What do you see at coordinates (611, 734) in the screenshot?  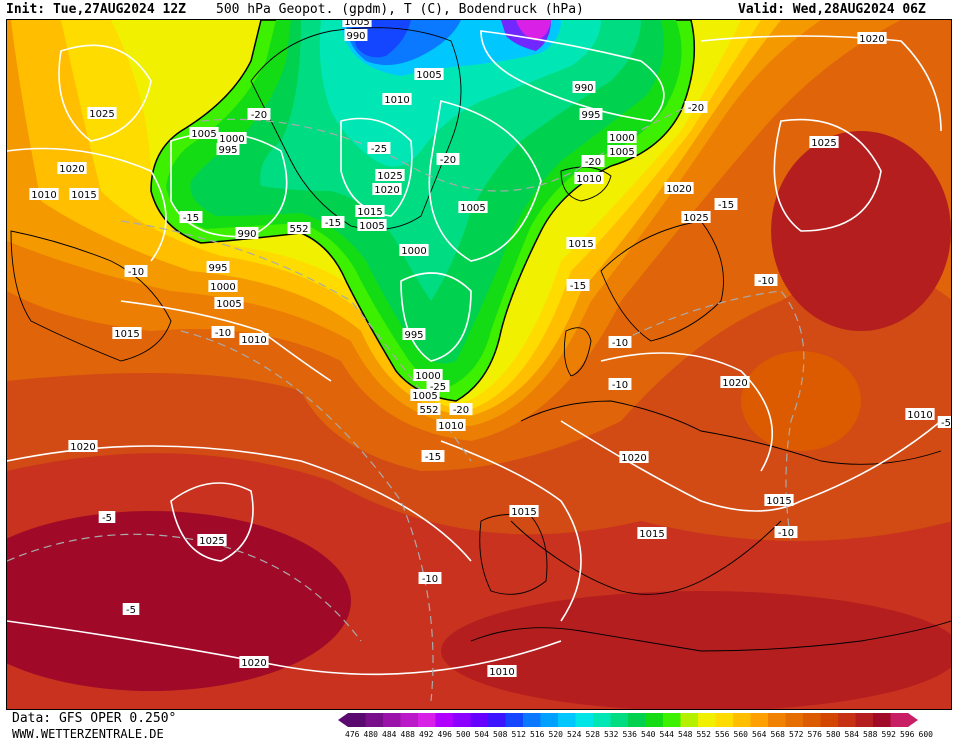 I see `colorbar-tick-label: 532` at bounding box center [611, 734].